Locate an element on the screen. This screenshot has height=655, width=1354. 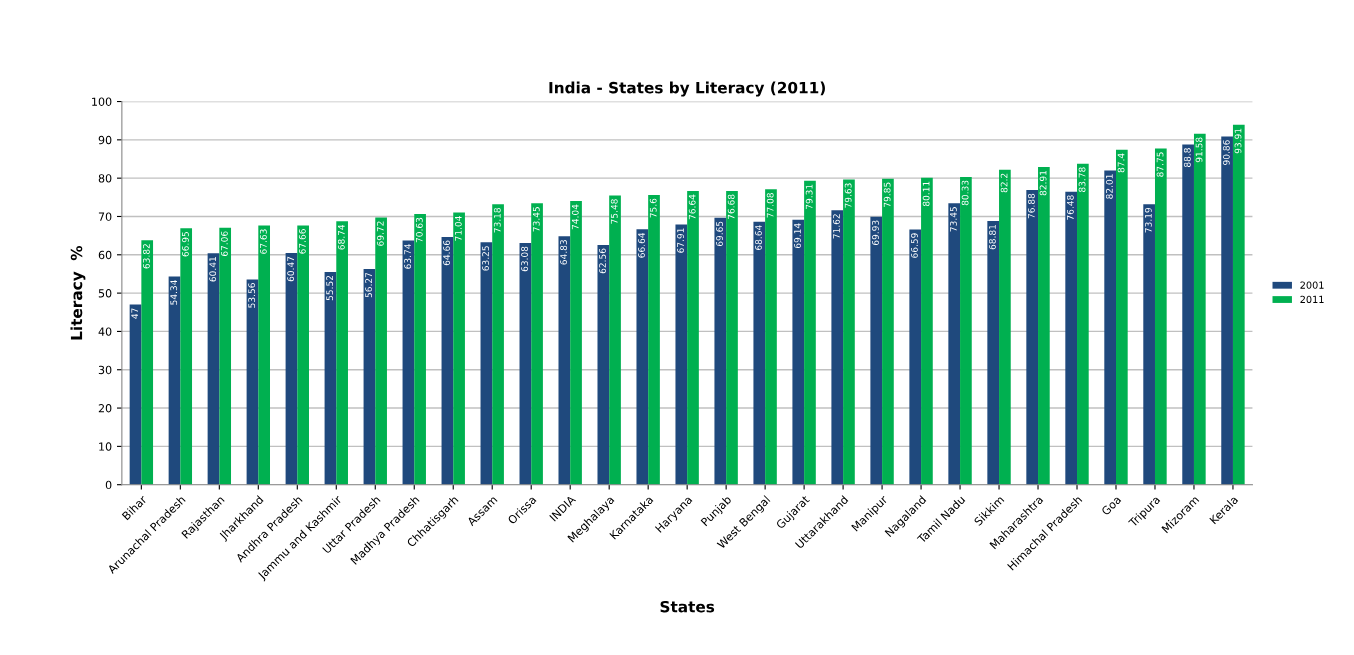
data-label: 93.91 is located at coordinates (1238, 141).